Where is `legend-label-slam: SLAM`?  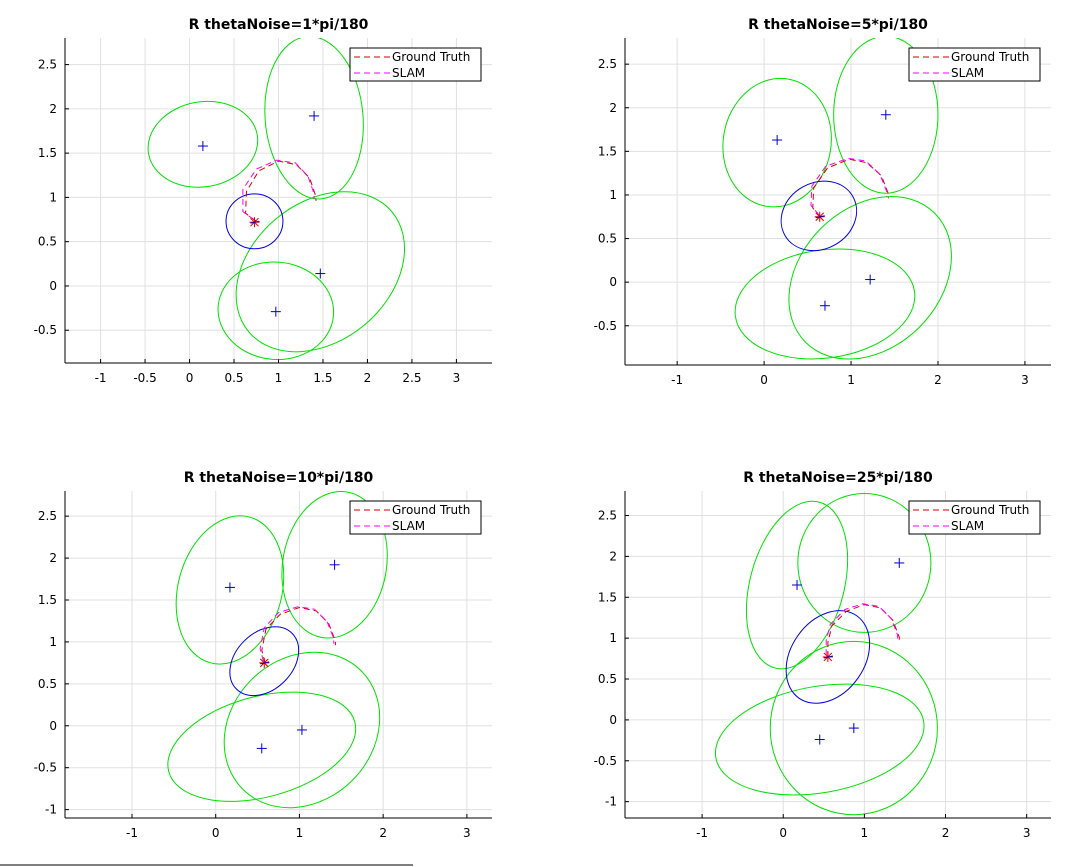 legend-label-slam: SLAM is located at coordinates (967, 526).